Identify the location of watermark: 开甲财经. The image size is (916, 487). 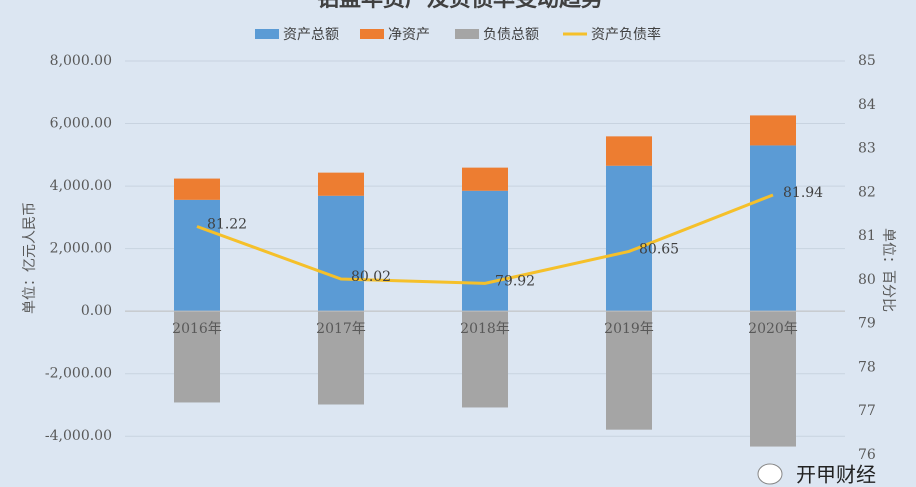
(816, 475).